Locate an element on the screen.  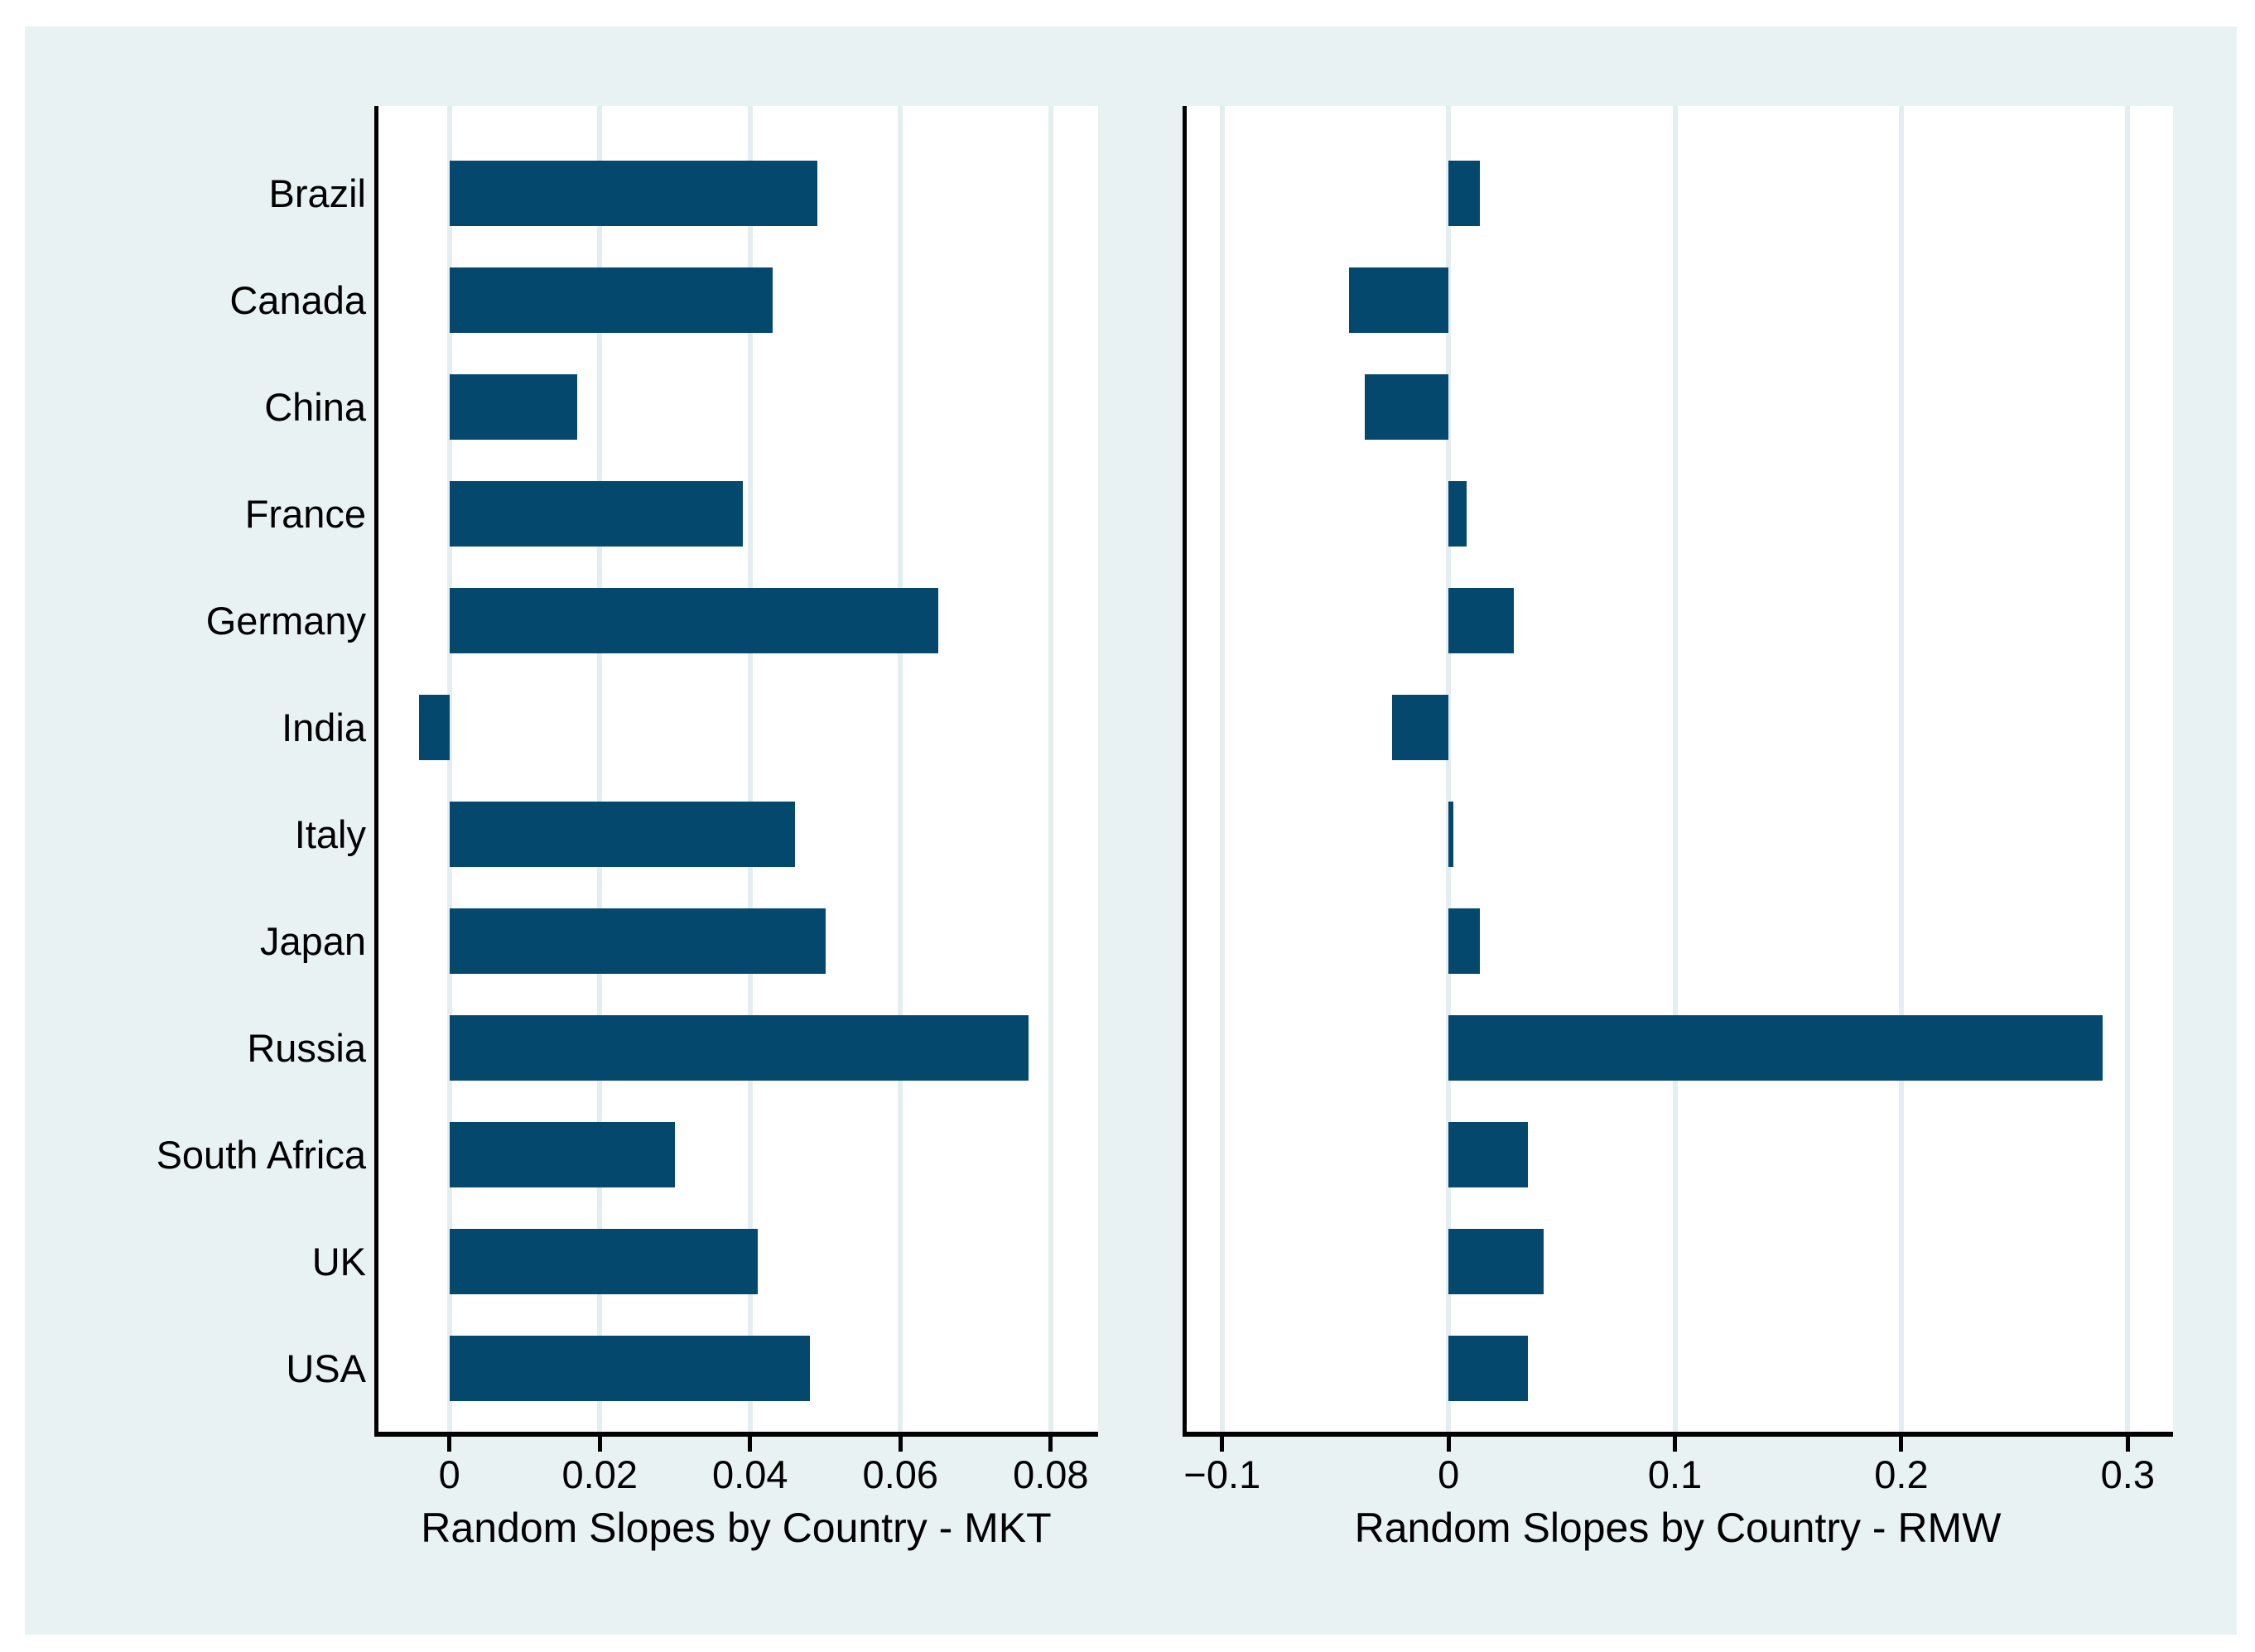
category-label-row: UK is located at coordinates (208, 1261).